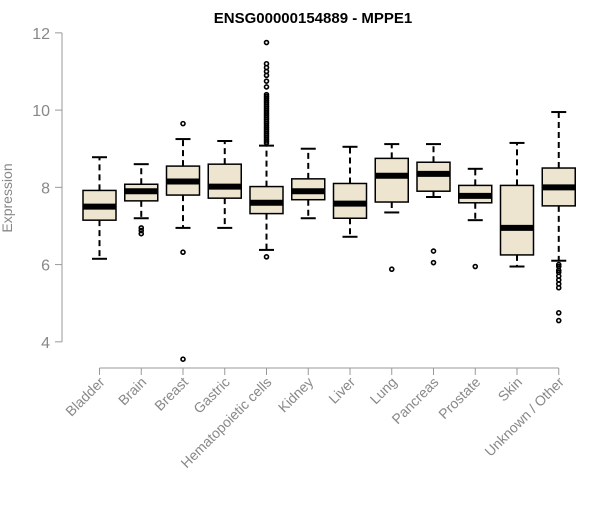  What do you see at coordinates (99, 208) in the screenshot?
I see `box-bladder` at bounding box center [99, 208].